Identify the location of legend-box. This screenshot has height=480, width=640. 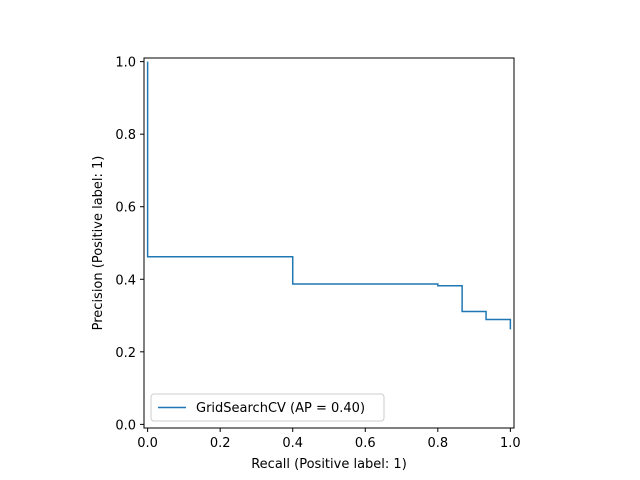
(267, 407).